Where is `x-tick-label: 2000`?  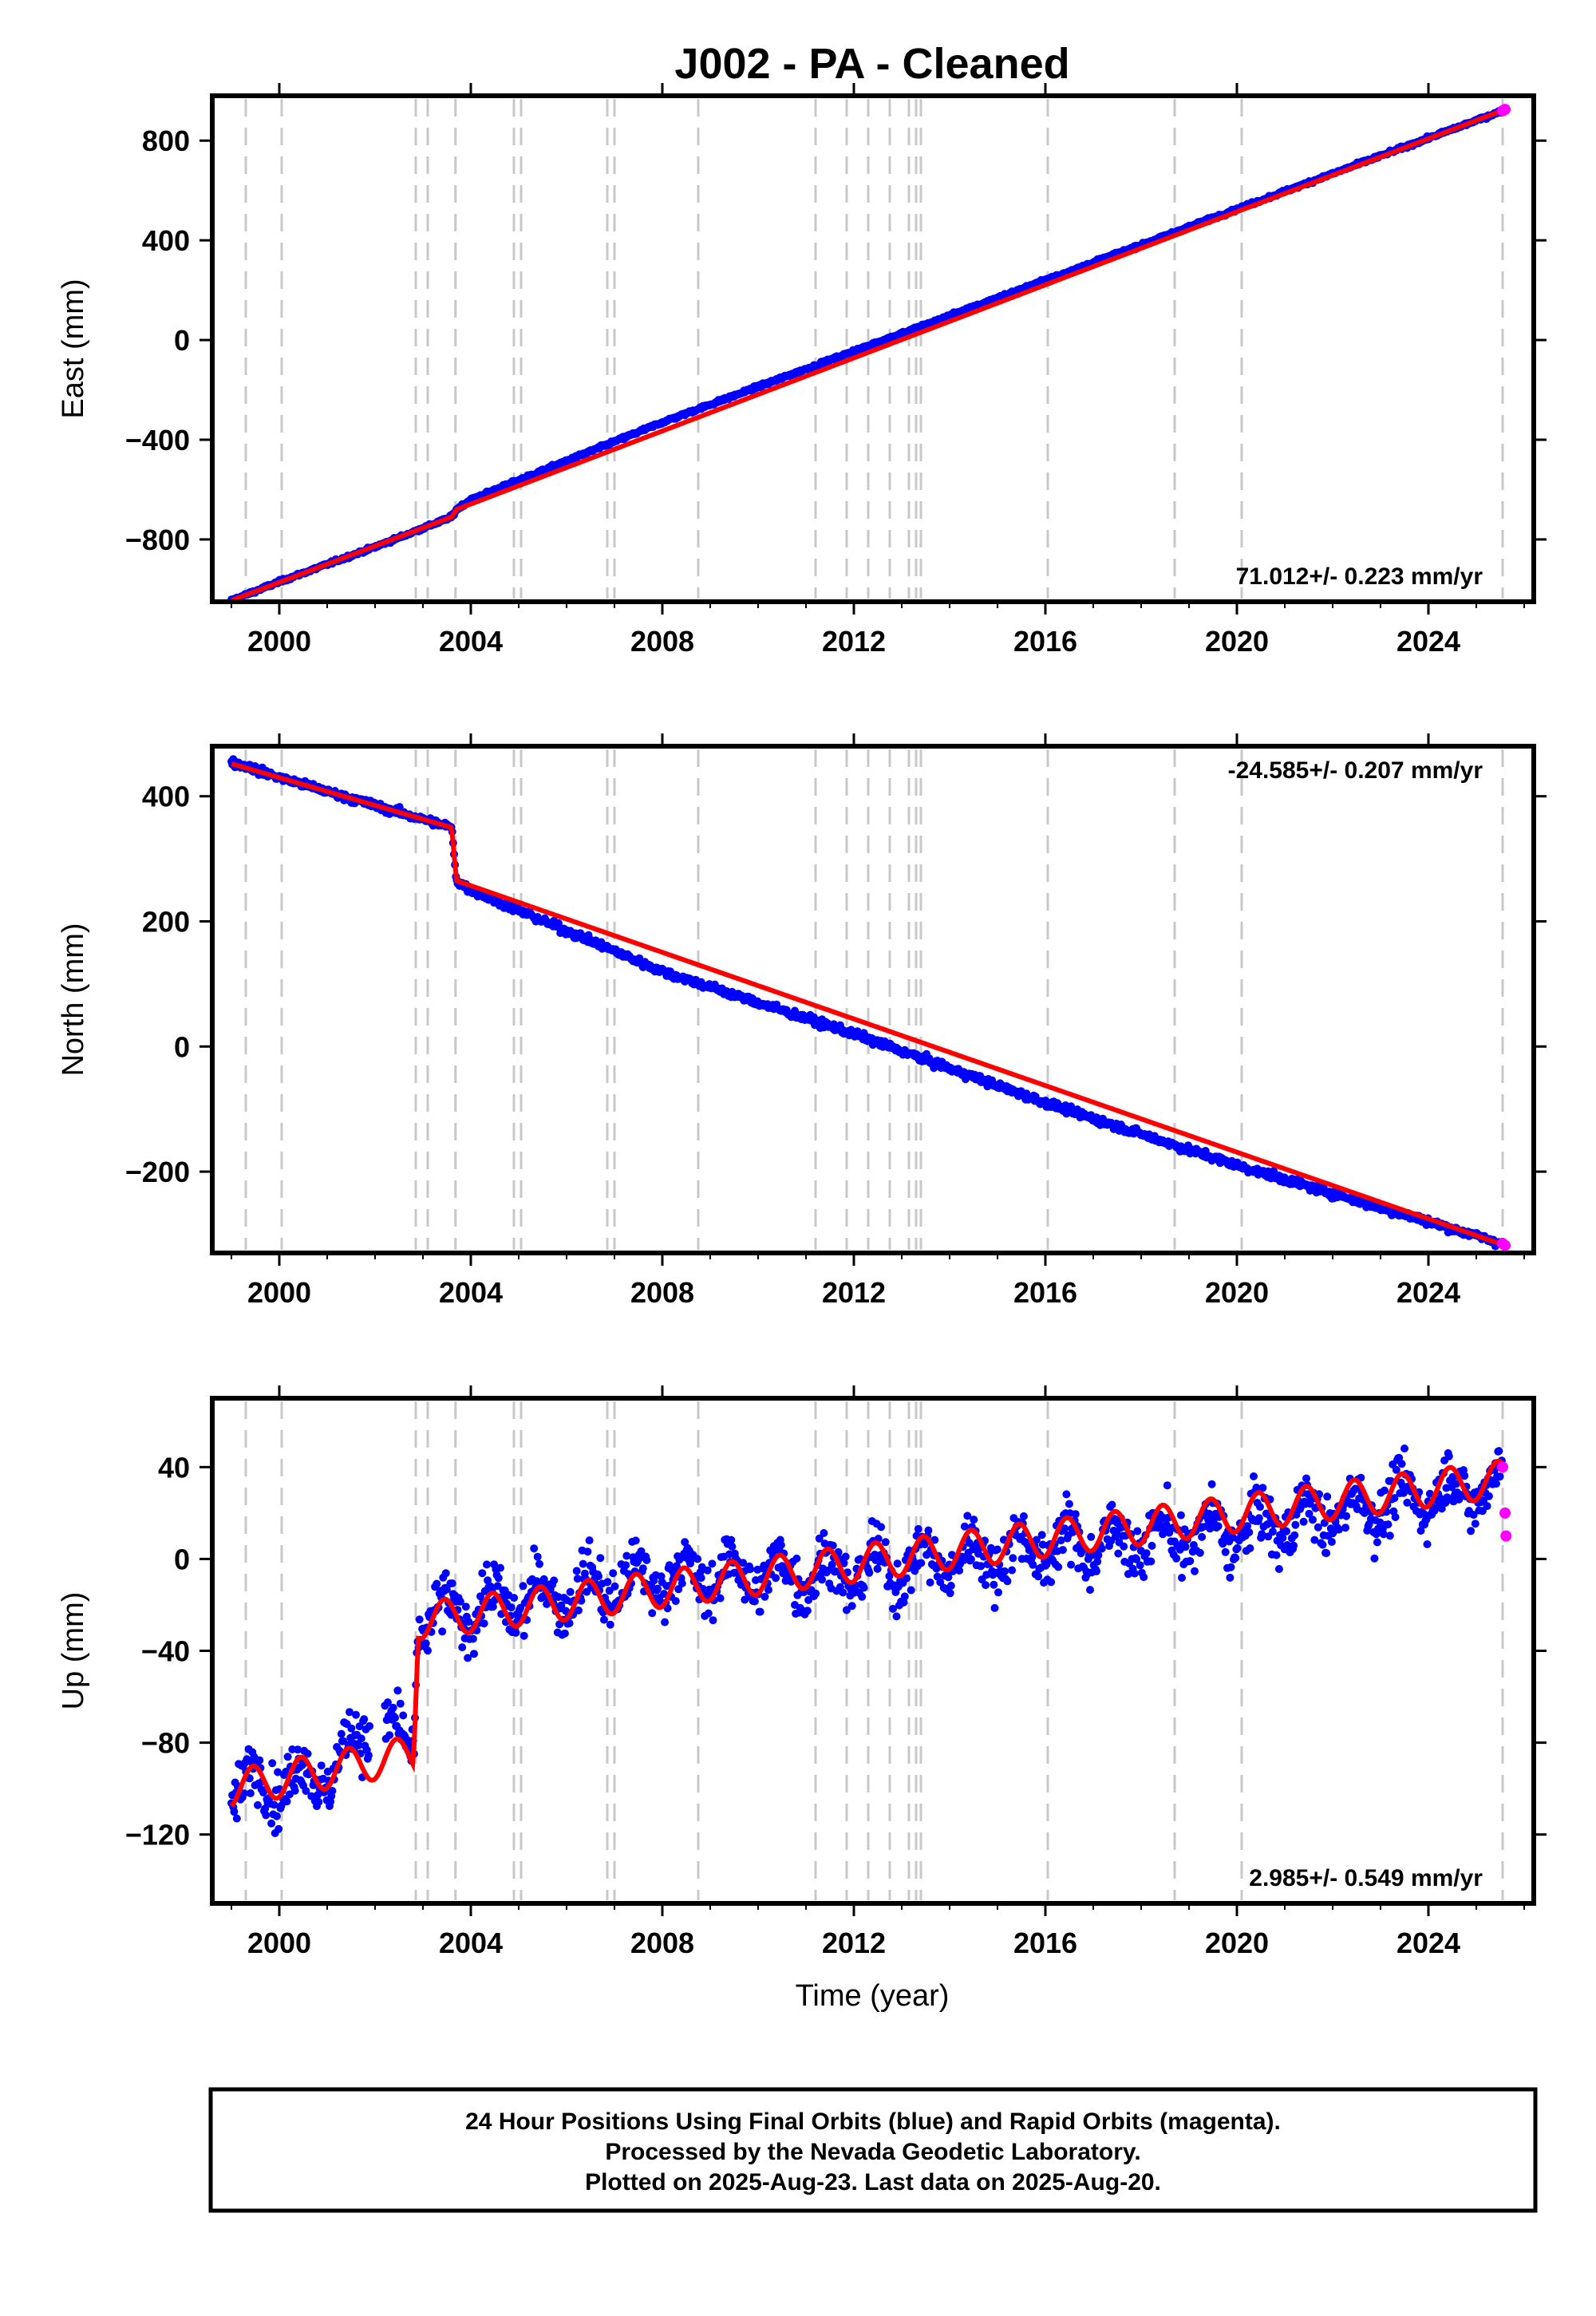 x-tick-label: 2000 is located at coordinates (279, 1943).